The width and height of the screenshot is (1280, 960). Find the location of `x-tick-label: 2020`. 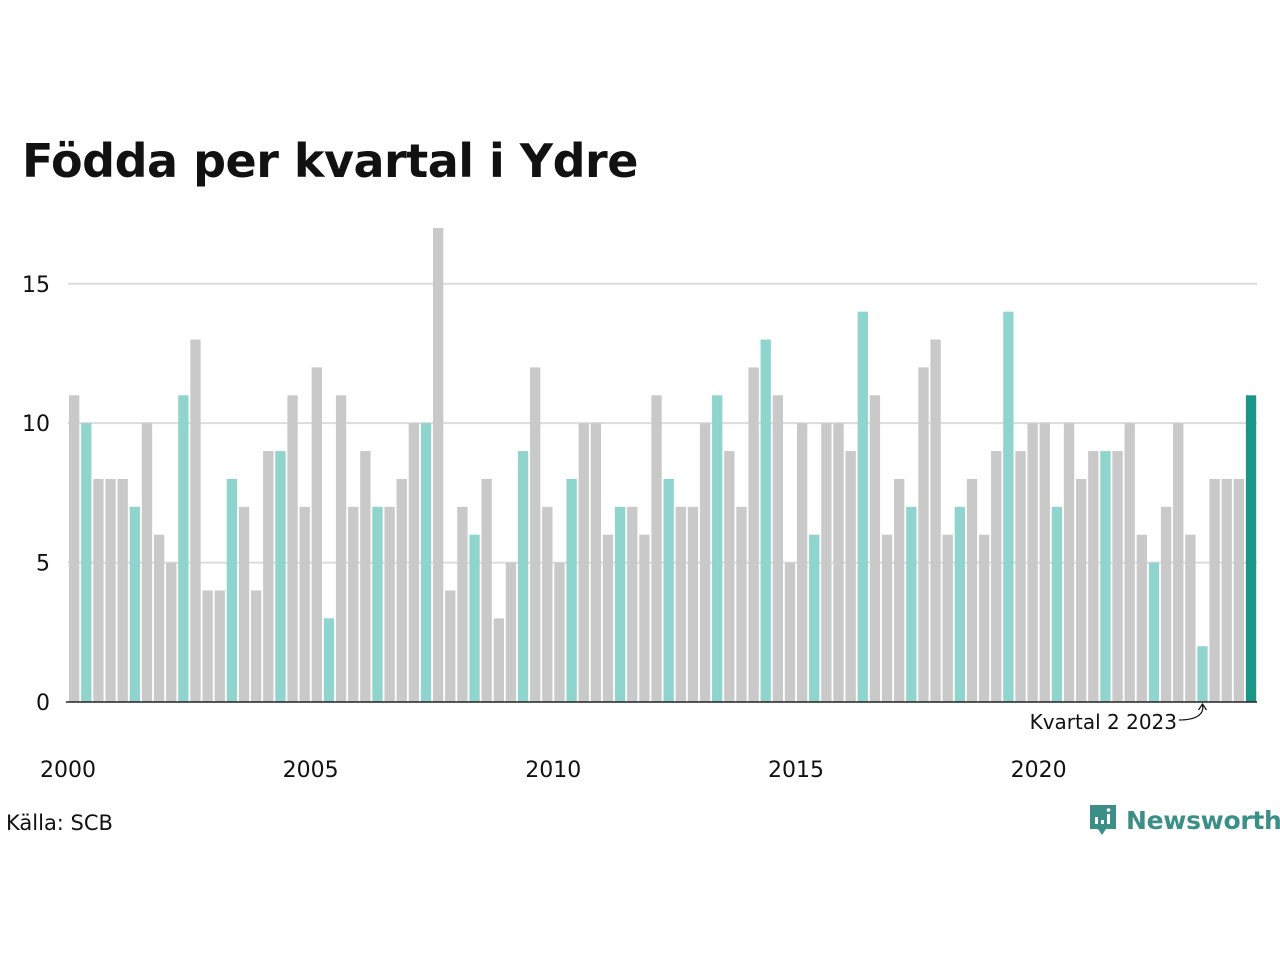

x-tick-label: 2020 is located at coordinates (1039, 770).